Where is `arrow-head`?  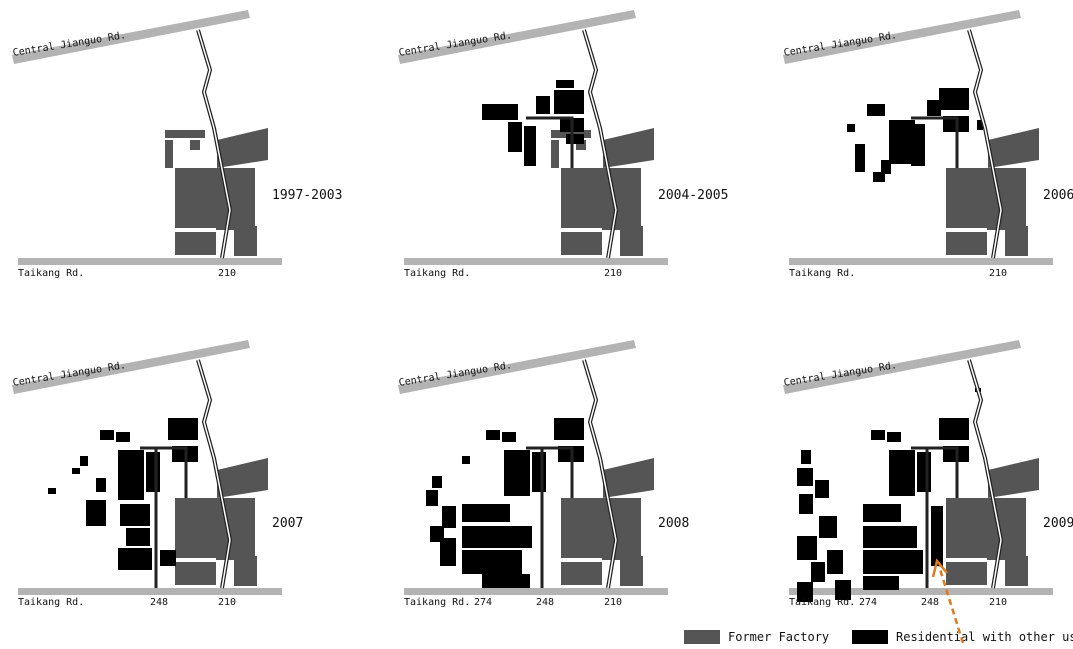
arrow-head is located at coordinates (939, 568).